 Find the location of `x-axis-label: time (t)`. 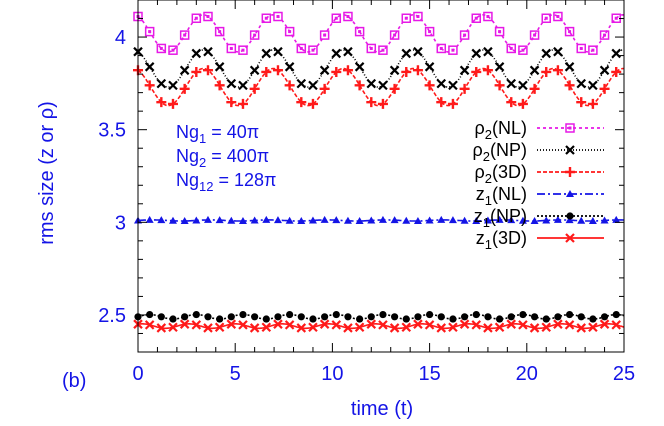

x-axis-label: time (t) is located at coordinates (382, 409).